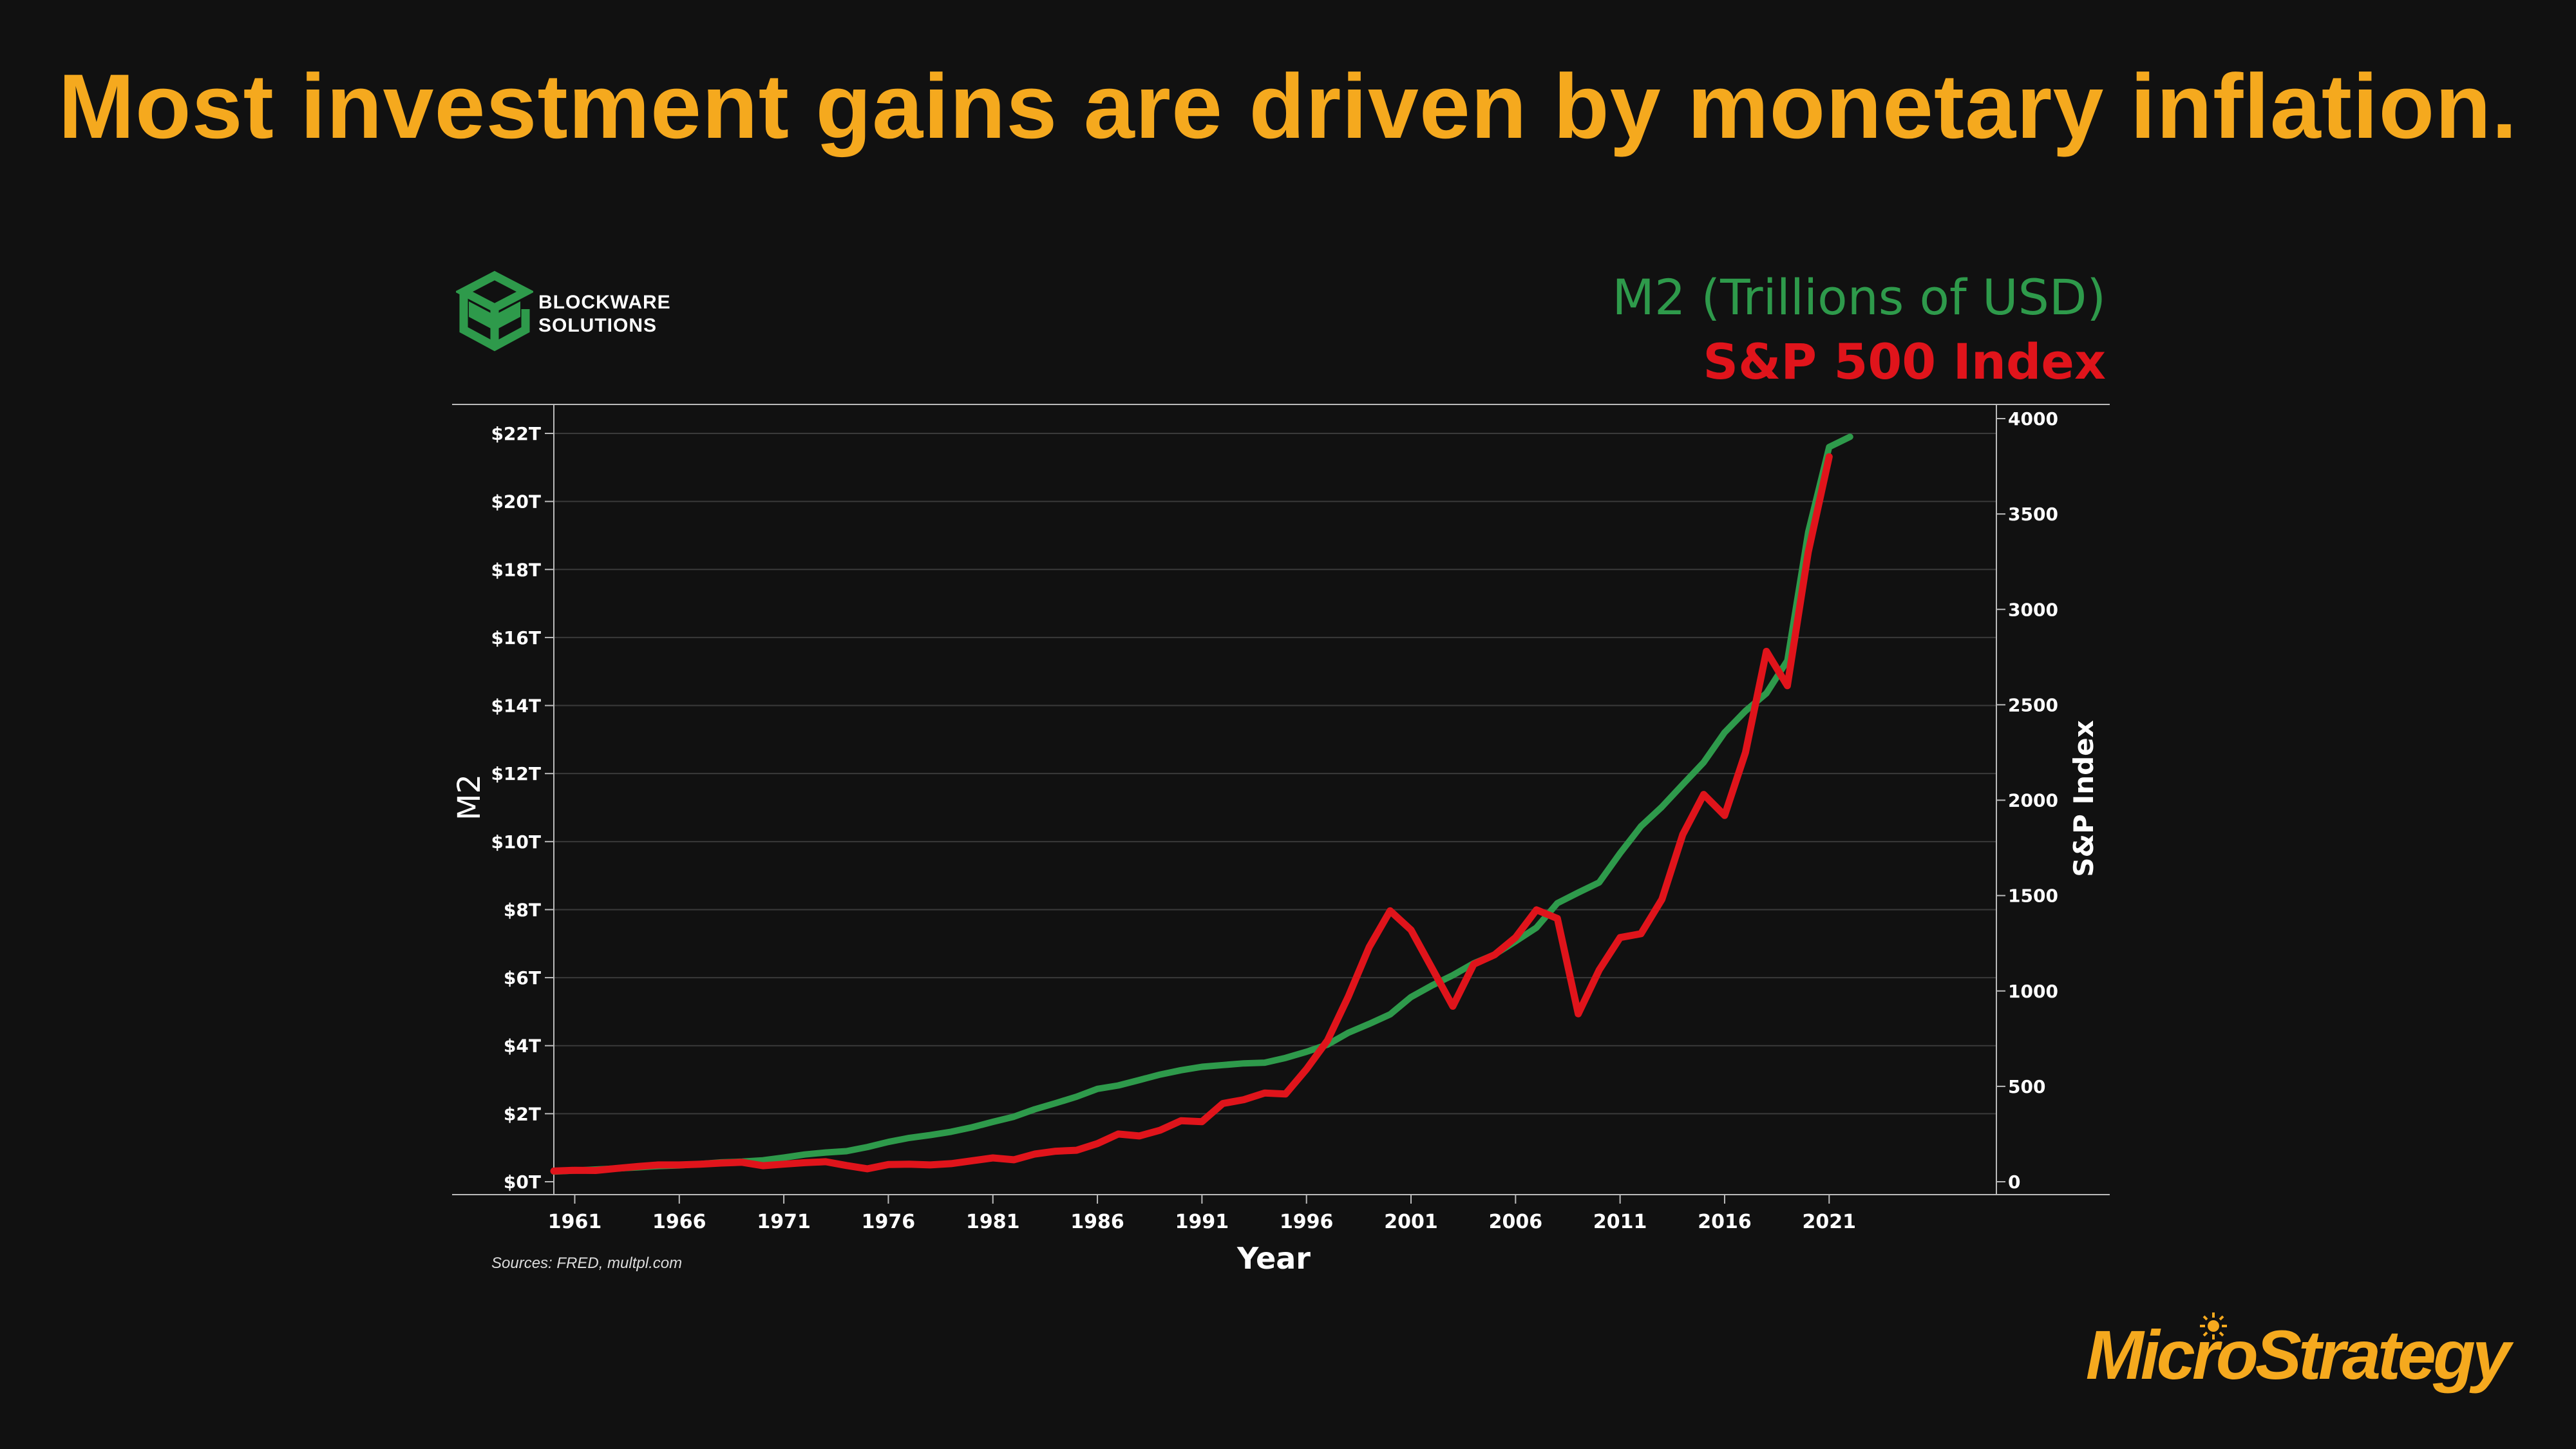 The width and height of the screenshot is (2576, 1449). Describe the element at coordinates (889, 1222) in the screenshot. I see `x-tick-label: 1976` at that location.